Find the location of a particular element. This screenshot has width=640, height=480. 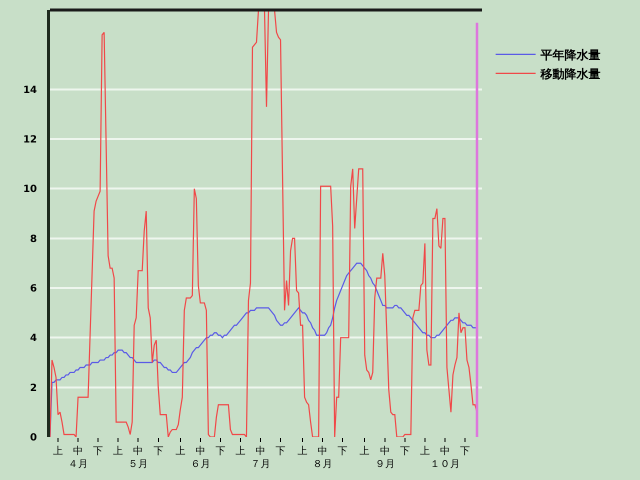

x-tick-label: 中８月 is located at coordinates (322, 457).